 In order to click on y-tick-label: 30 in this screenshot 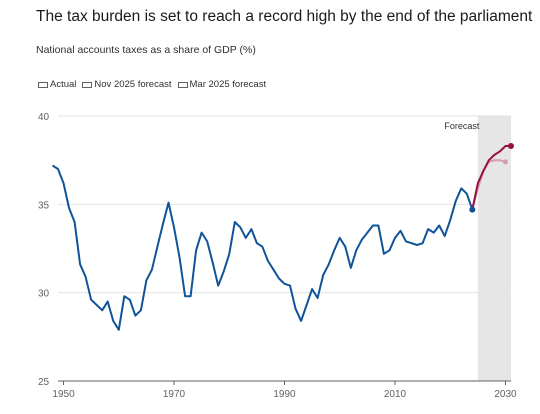, I will do `click(44, 294)`.